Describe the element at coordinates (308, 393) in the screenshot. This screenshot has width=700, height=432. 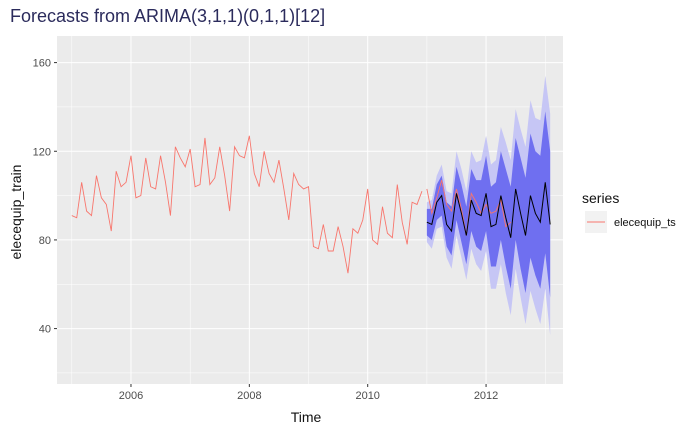
I see `x-axis-ticks: 2006 2008 2010 2012` at that location.